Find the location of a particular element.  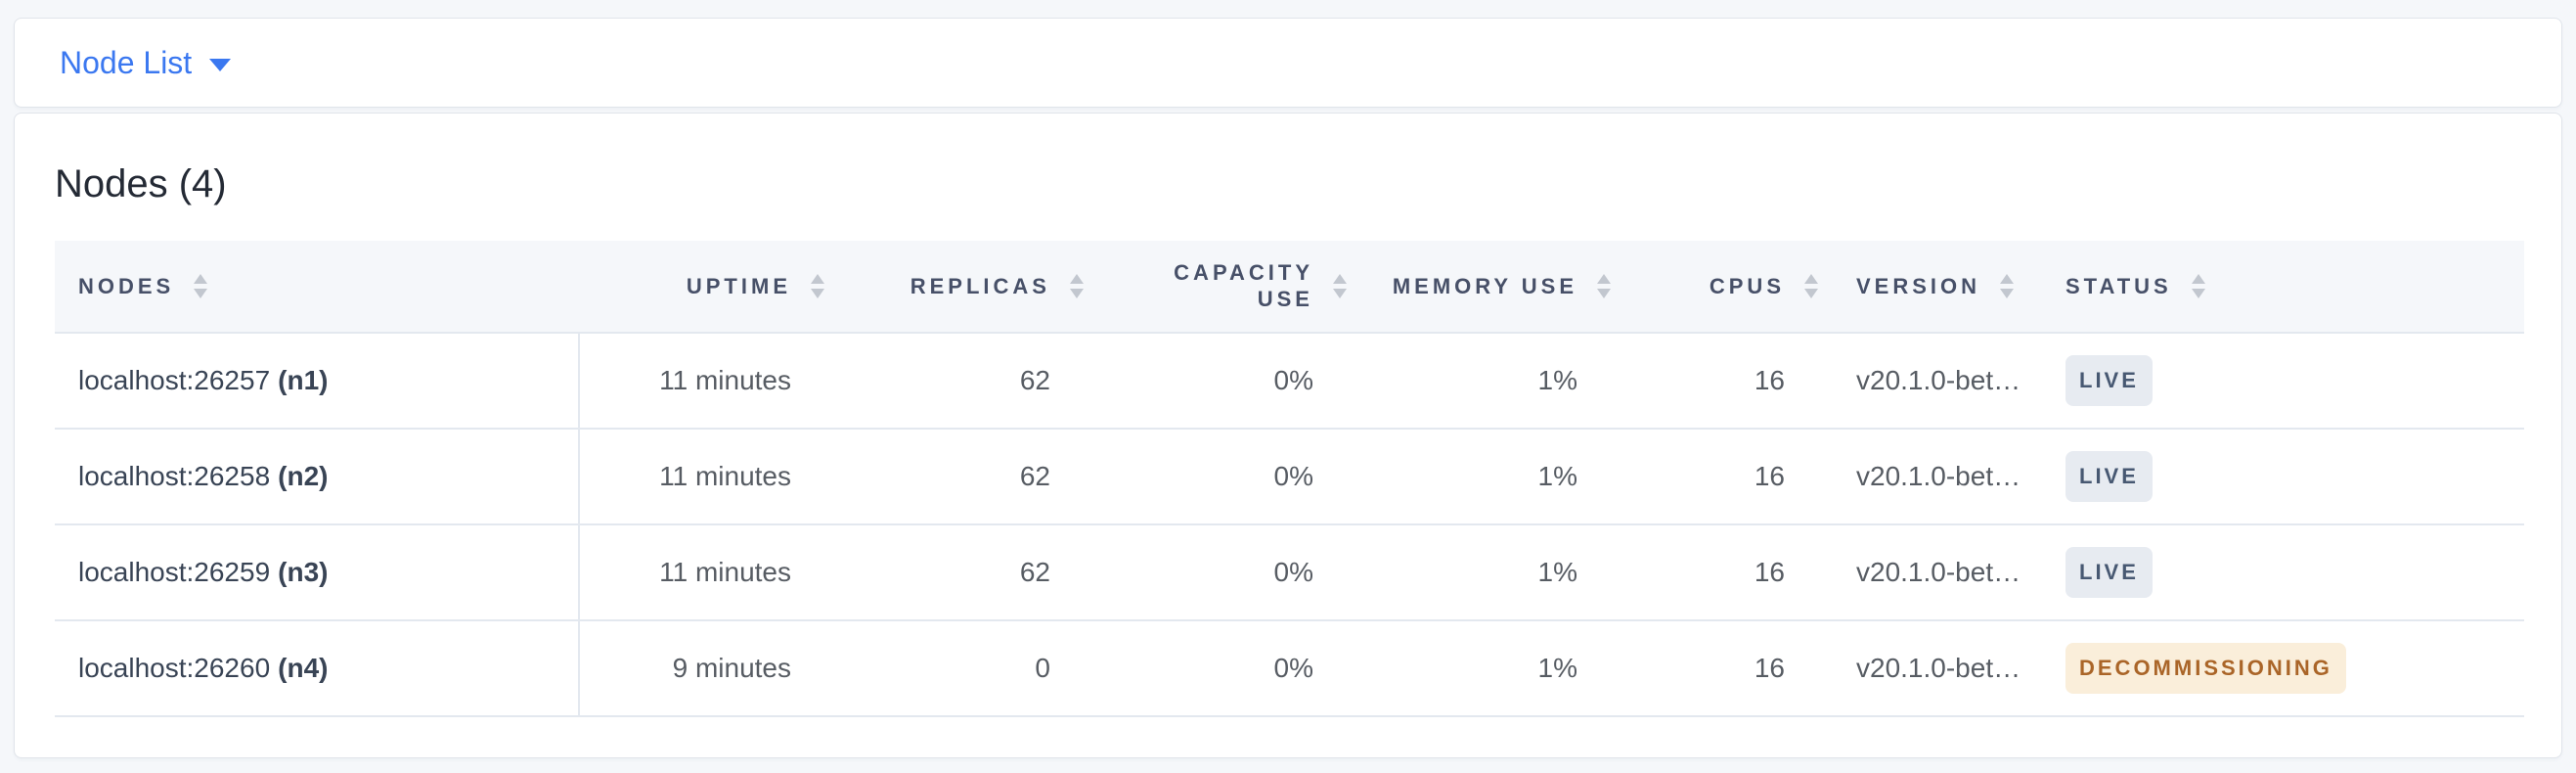

cell-nodes: localhost:26258 (n2) is located at coordinates (317, 477).